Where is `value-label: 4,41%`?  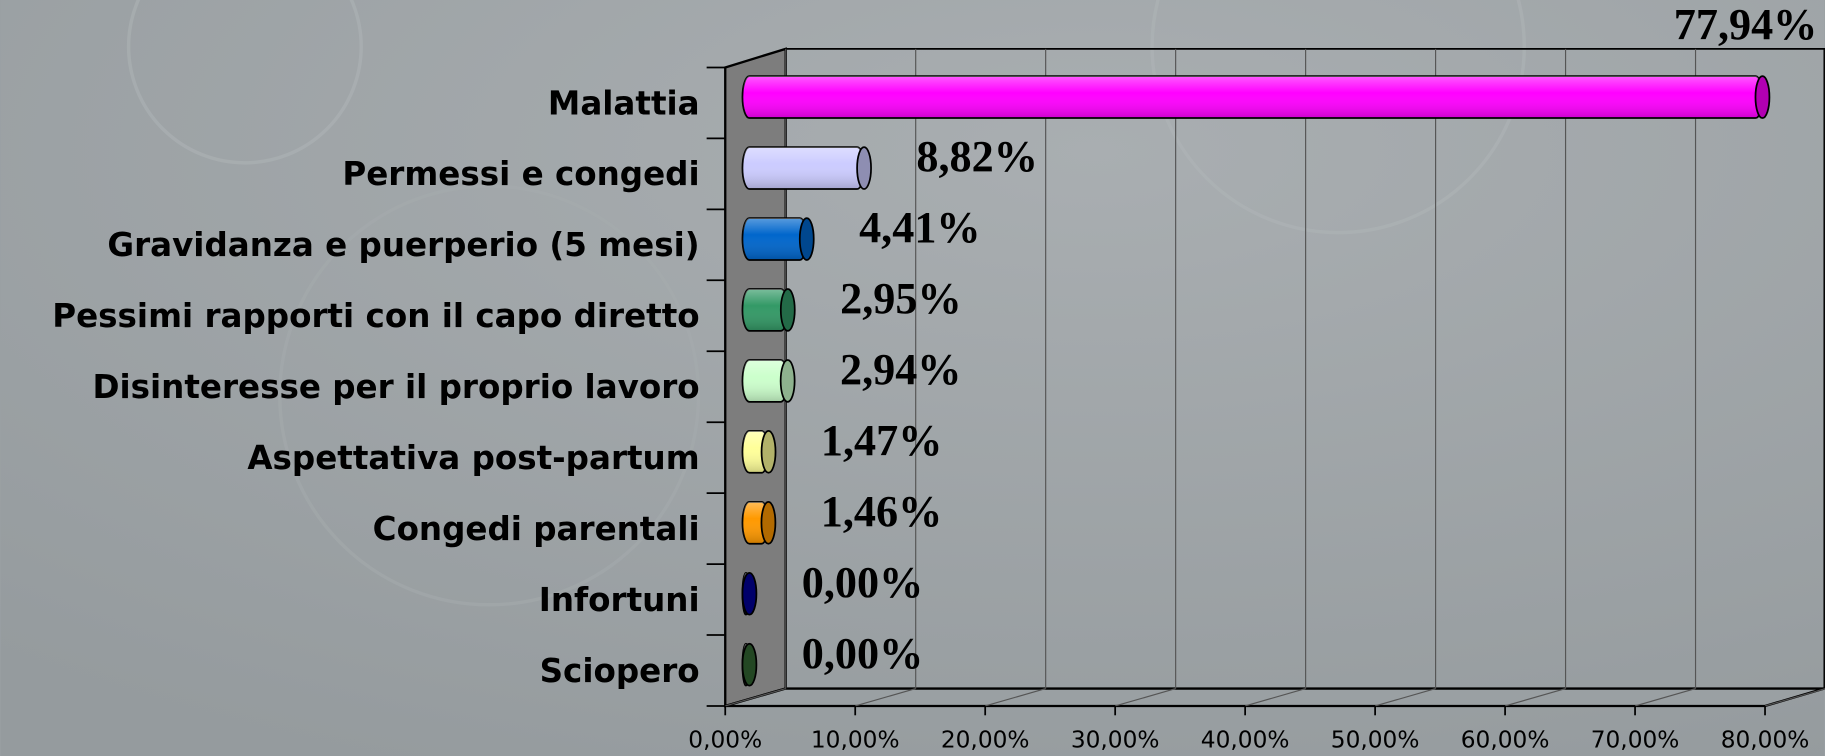 value-label: 4,41% is located at coordinates (920, 227).